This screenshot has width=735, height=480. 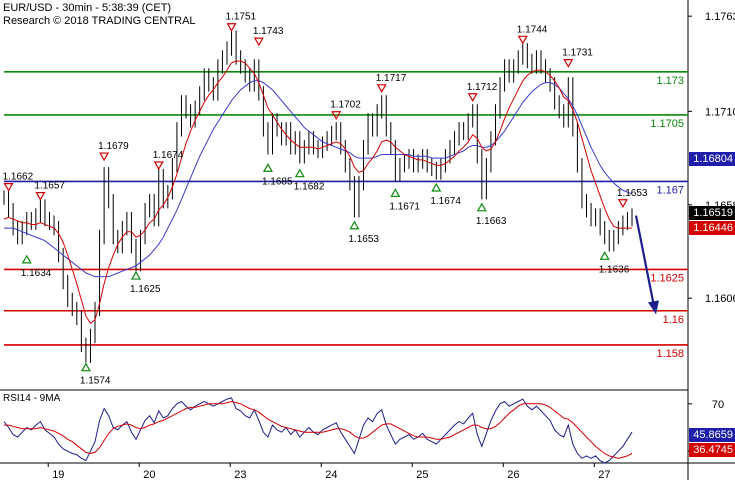 What do you see at coordinates (718, 405) in the screenshot?
I see `rsi-tick-label: 70` at bounding box center [718, 405].